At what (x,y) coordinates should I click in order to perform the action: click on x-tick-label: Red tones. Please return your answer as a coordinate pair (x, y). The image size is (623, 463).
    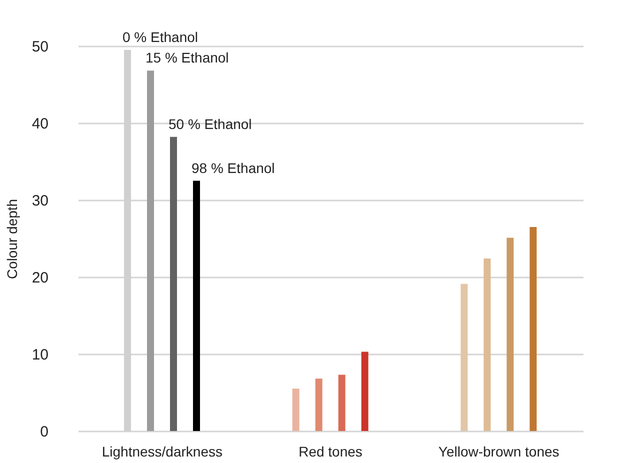
    Looking at the image, I should click on (330, 452).